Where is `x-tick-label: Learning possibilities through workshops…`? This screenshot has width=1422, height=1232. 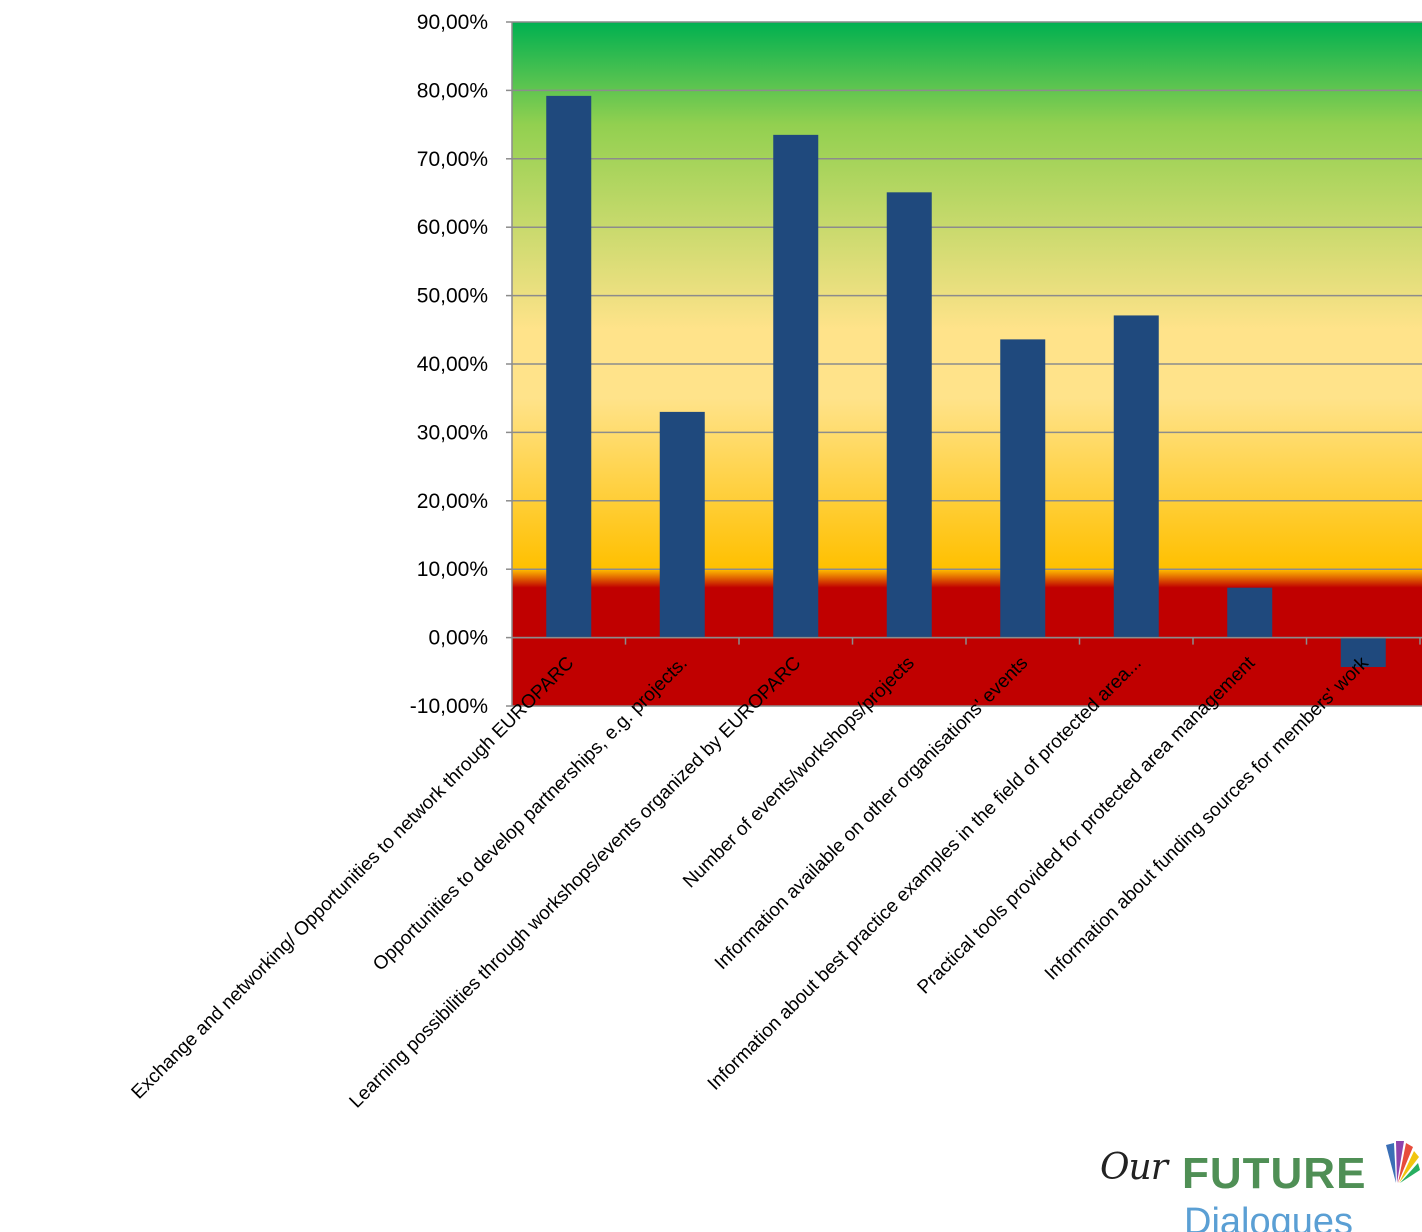 x-tick-label: Learning possibilities through workshops… is located at coordinates (576, 883).